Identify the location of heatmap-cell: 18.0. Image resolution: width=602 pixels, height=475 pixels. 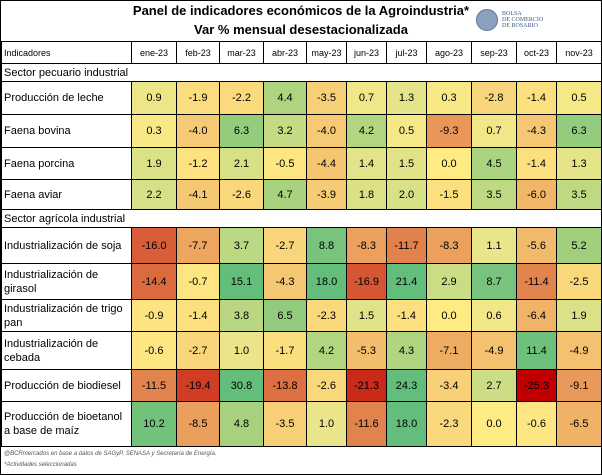
(406, 424).